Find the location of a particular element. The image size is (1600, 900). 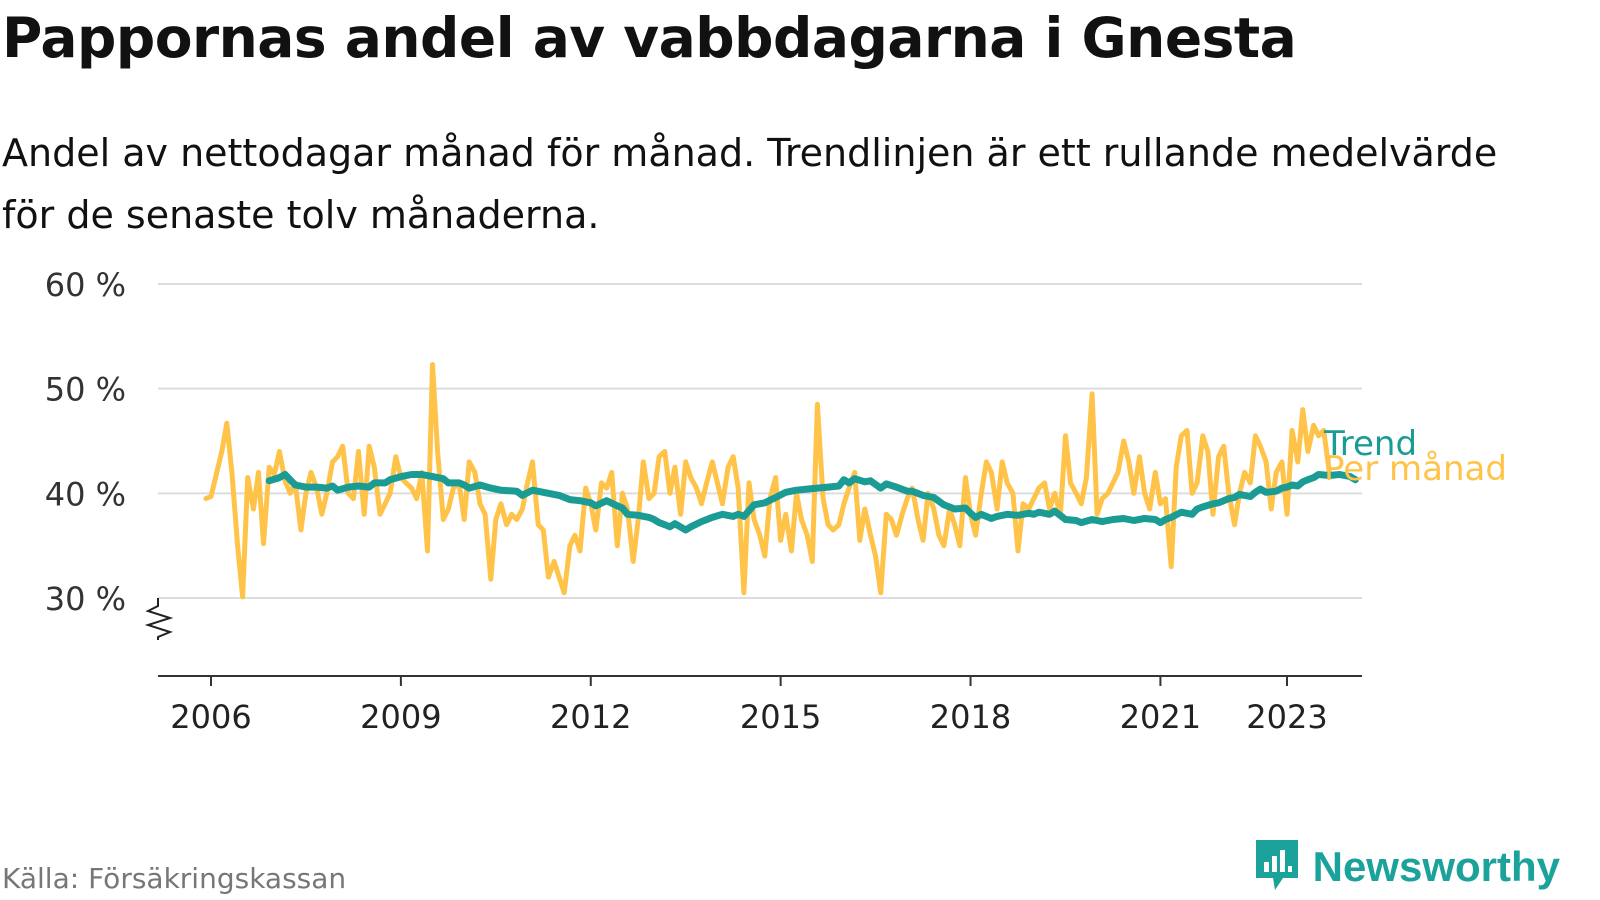

y-tick-label: 30 % is located at coordinates (85, 599).